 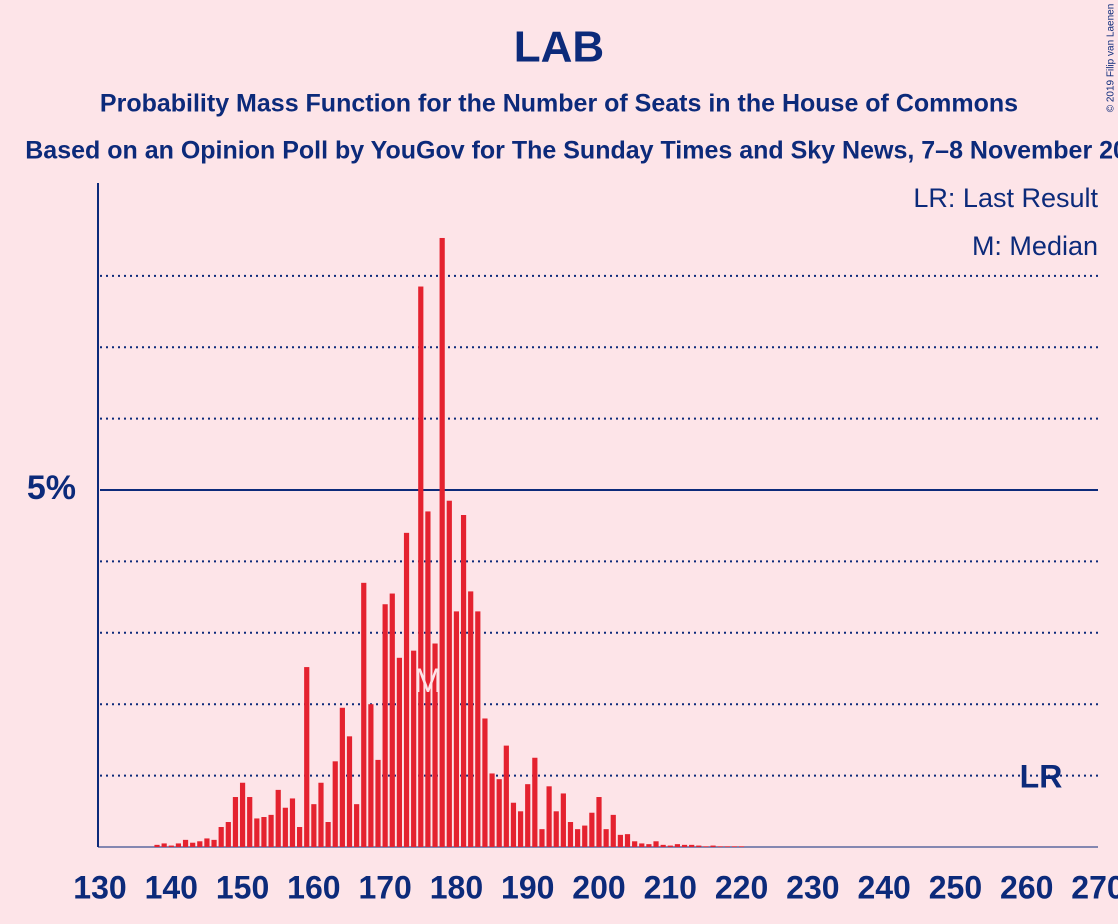 I want to click on x-tick-label: 270, so click(x=1094, y=887).